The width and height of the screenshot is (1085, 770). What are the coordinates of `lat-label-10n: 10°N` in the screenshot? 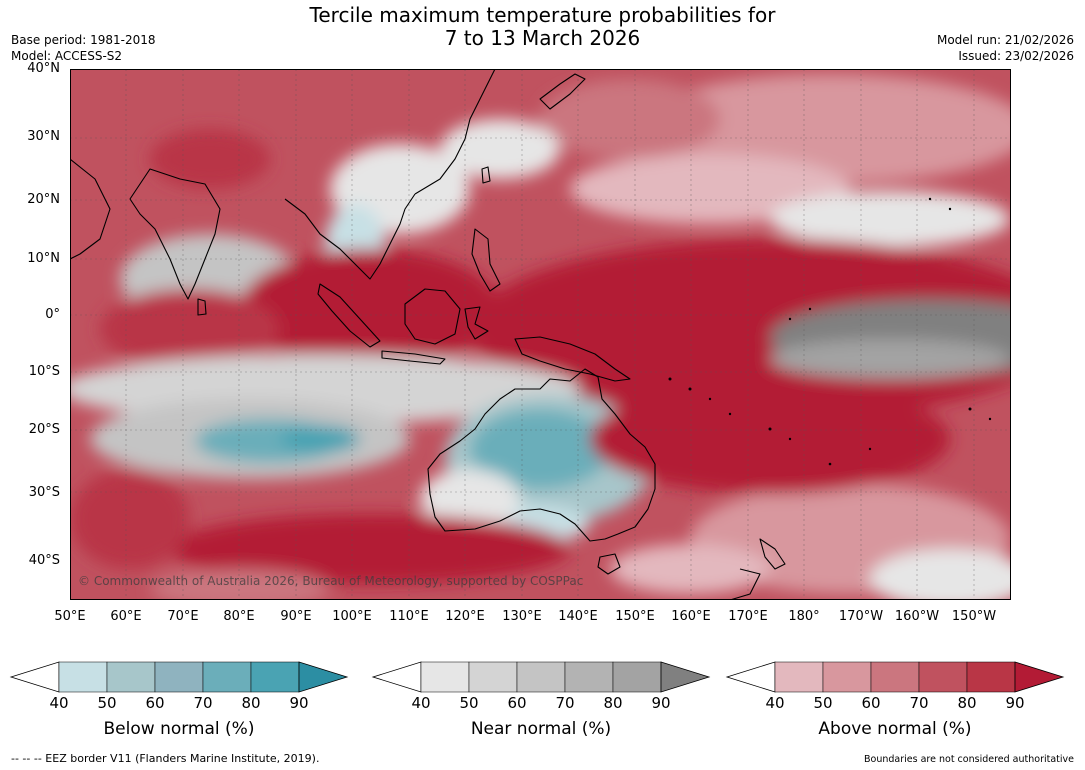 It's located at (43, 258).